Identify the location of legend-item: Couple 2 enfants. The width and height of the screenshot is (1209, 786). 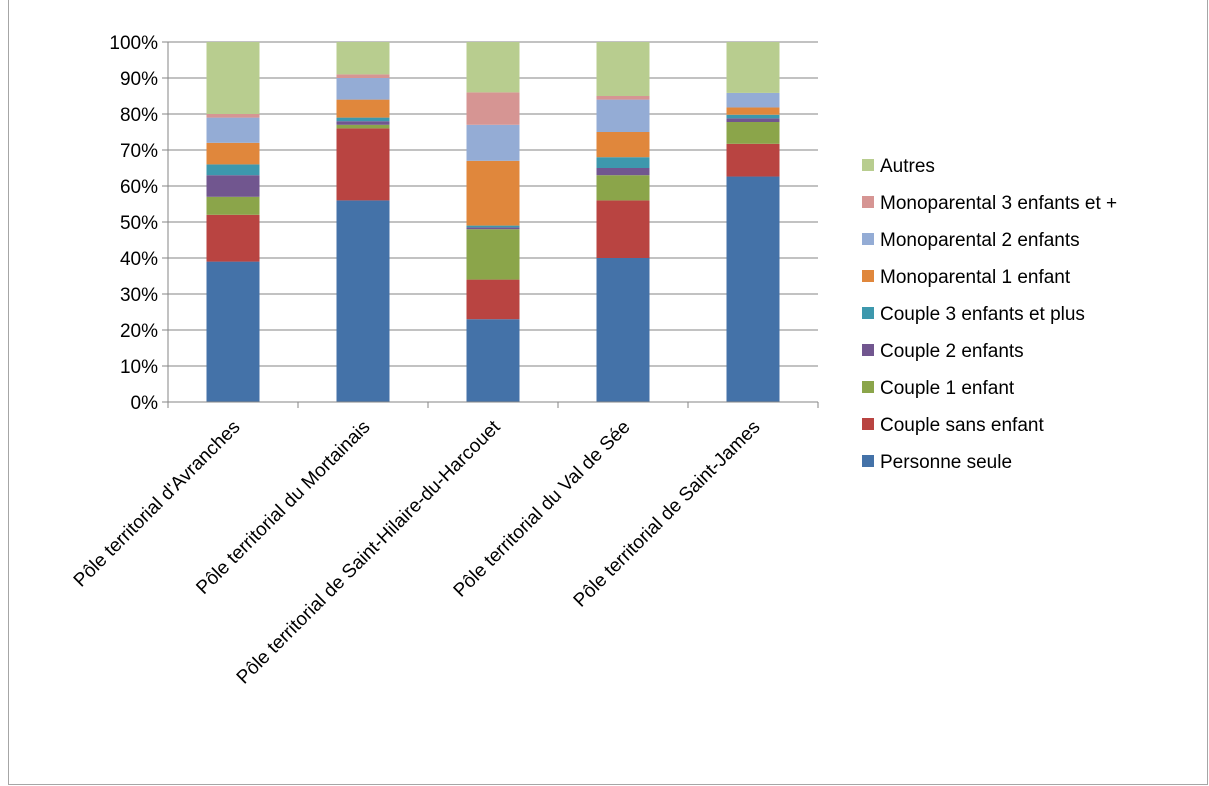
(943, 351).